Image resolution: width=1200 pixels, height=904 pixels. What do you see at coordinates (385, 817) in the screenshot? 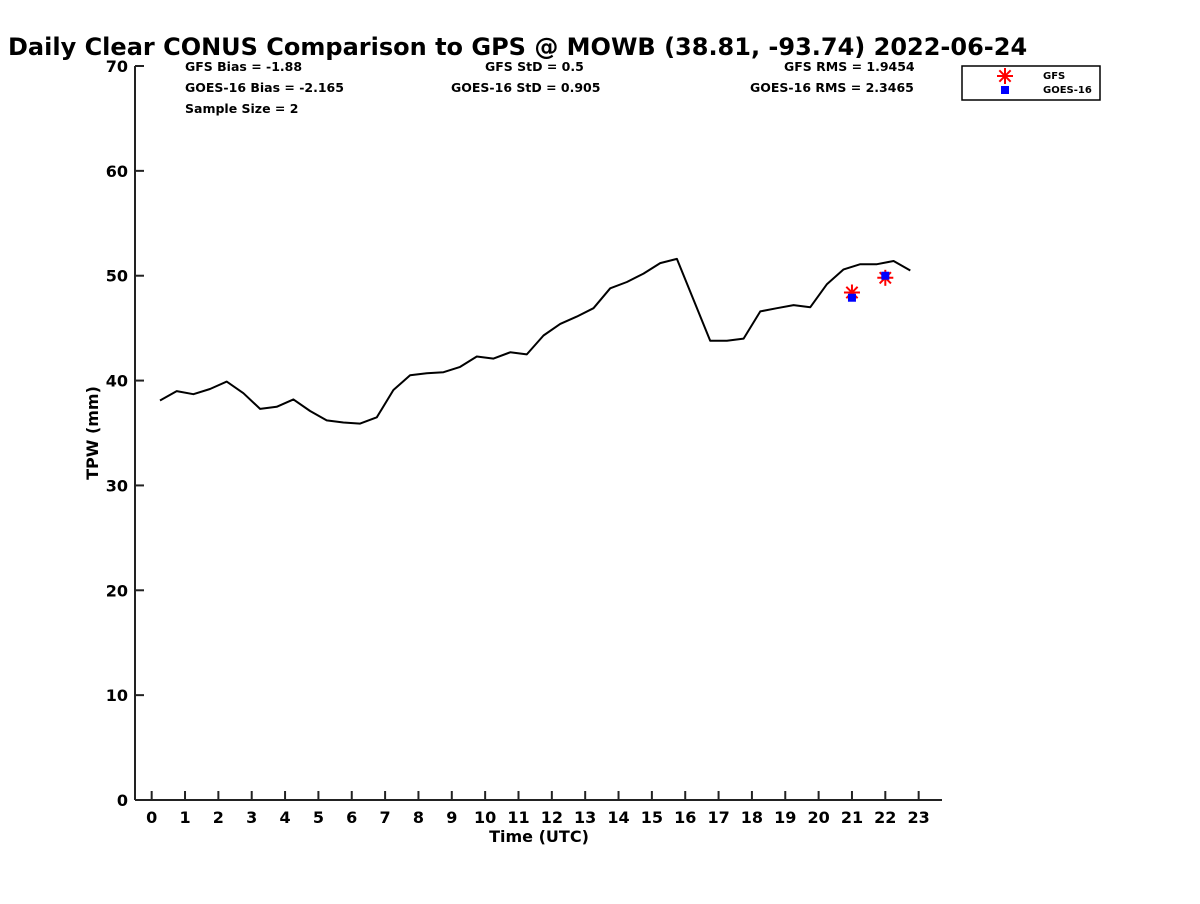
I see `x-tick-label: 7` at bounding box center [385, 817].